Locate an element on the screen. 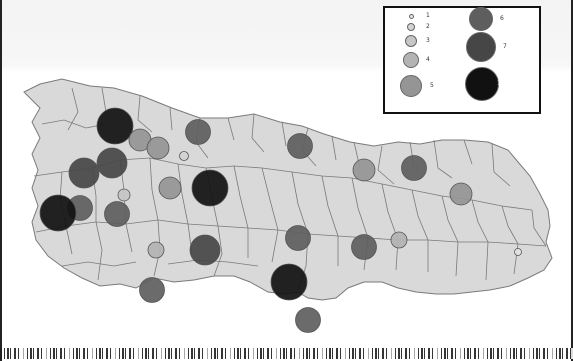  legend-label: 6 is located at coordinates (502, 18).